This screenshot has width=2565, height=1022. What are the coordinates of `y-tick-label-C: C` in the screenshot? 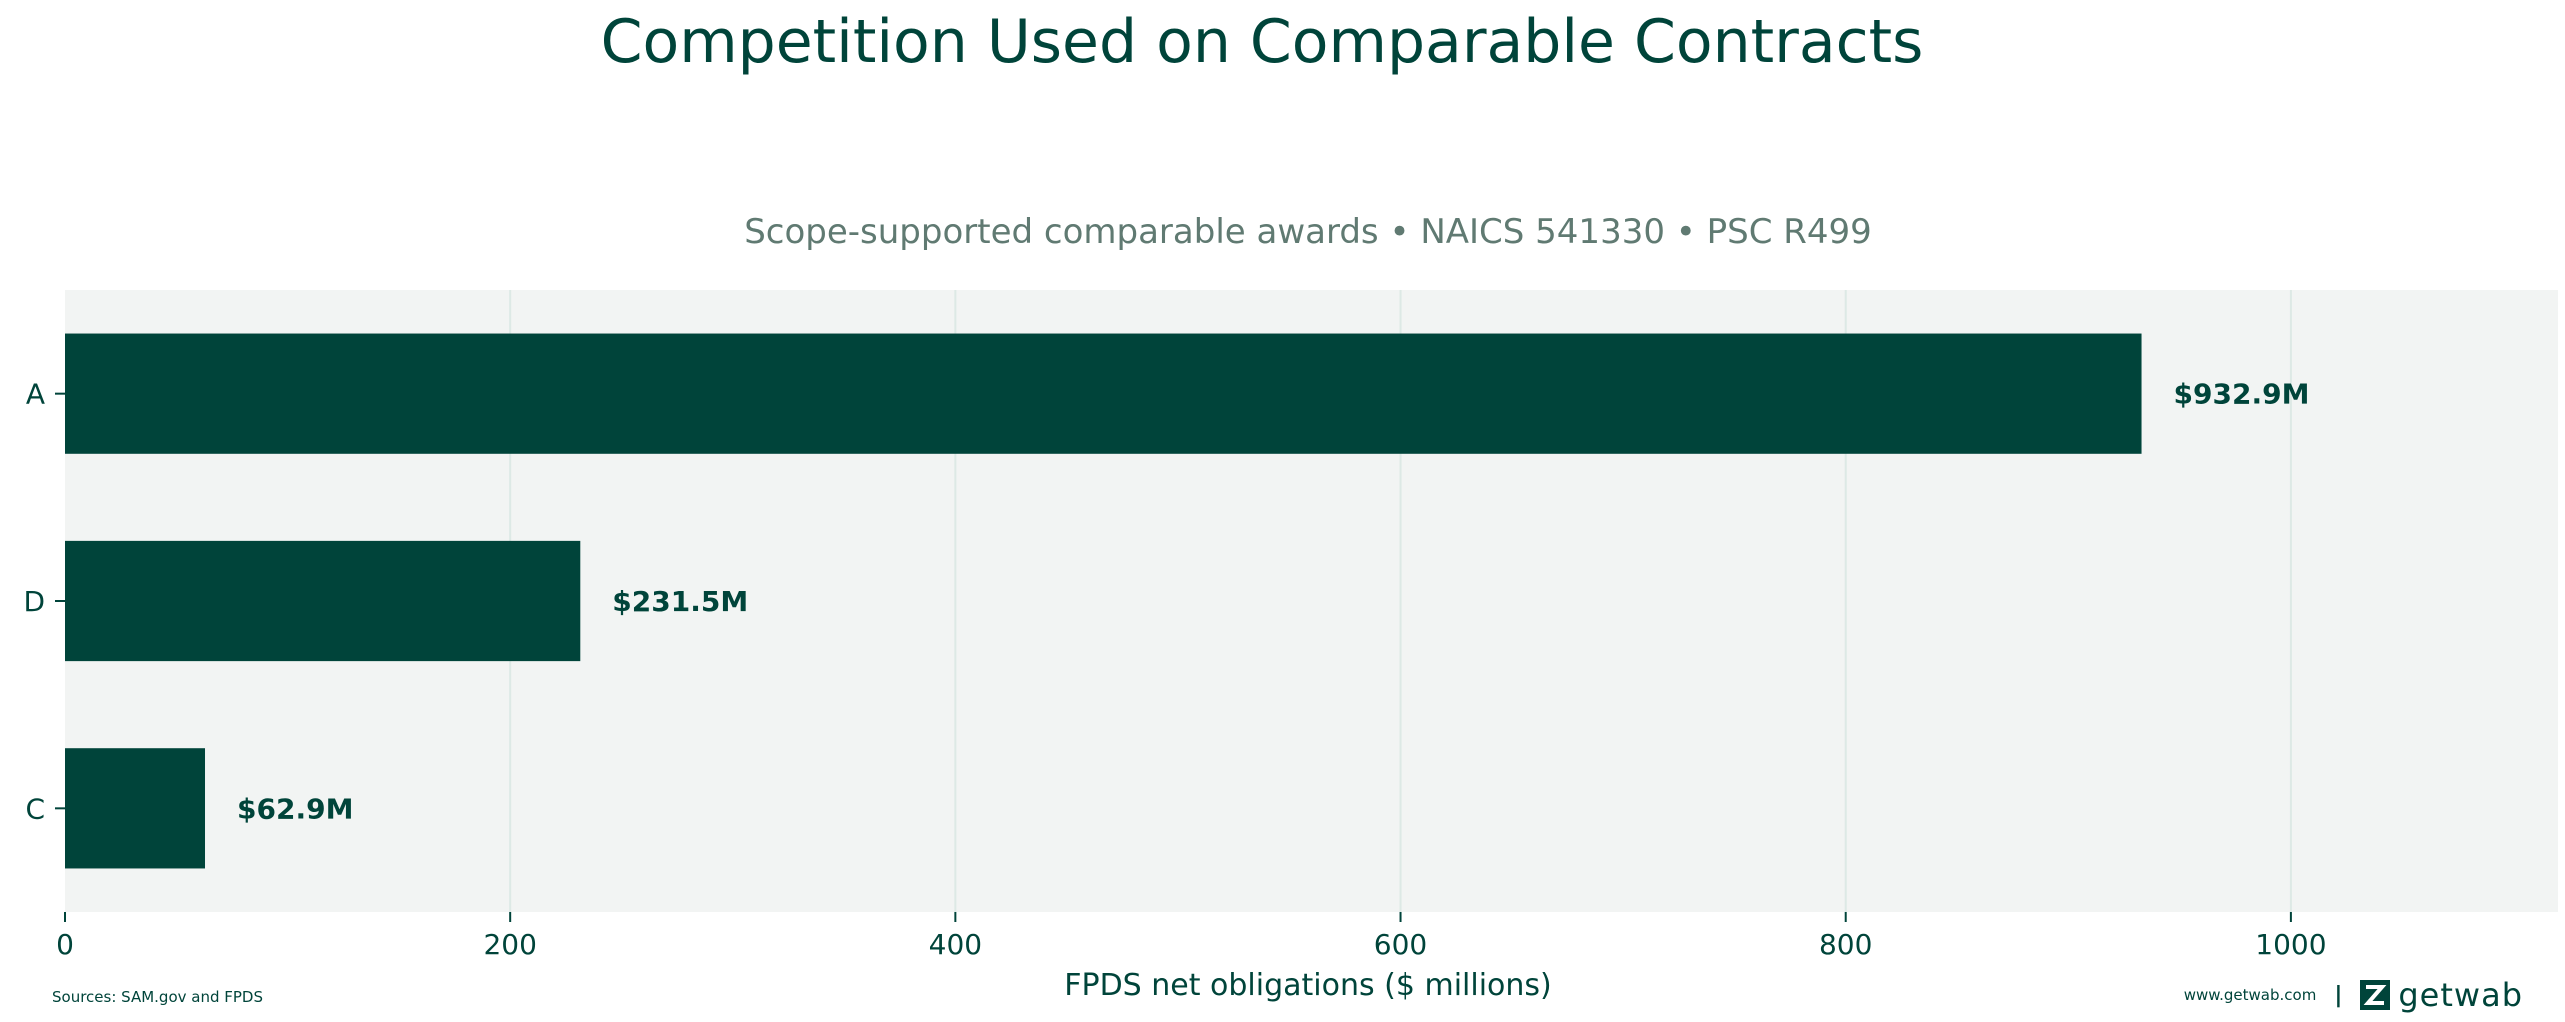 It's located at (35, 808).